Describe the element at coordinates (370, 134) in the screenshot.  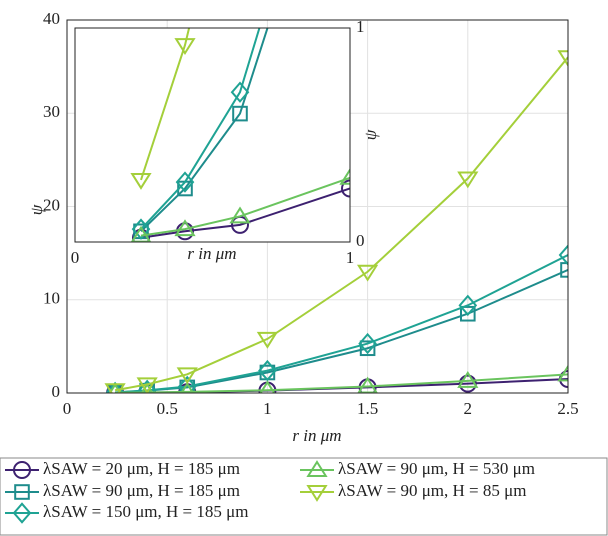
I see `inset-y-axis-label: ψ` at that location.